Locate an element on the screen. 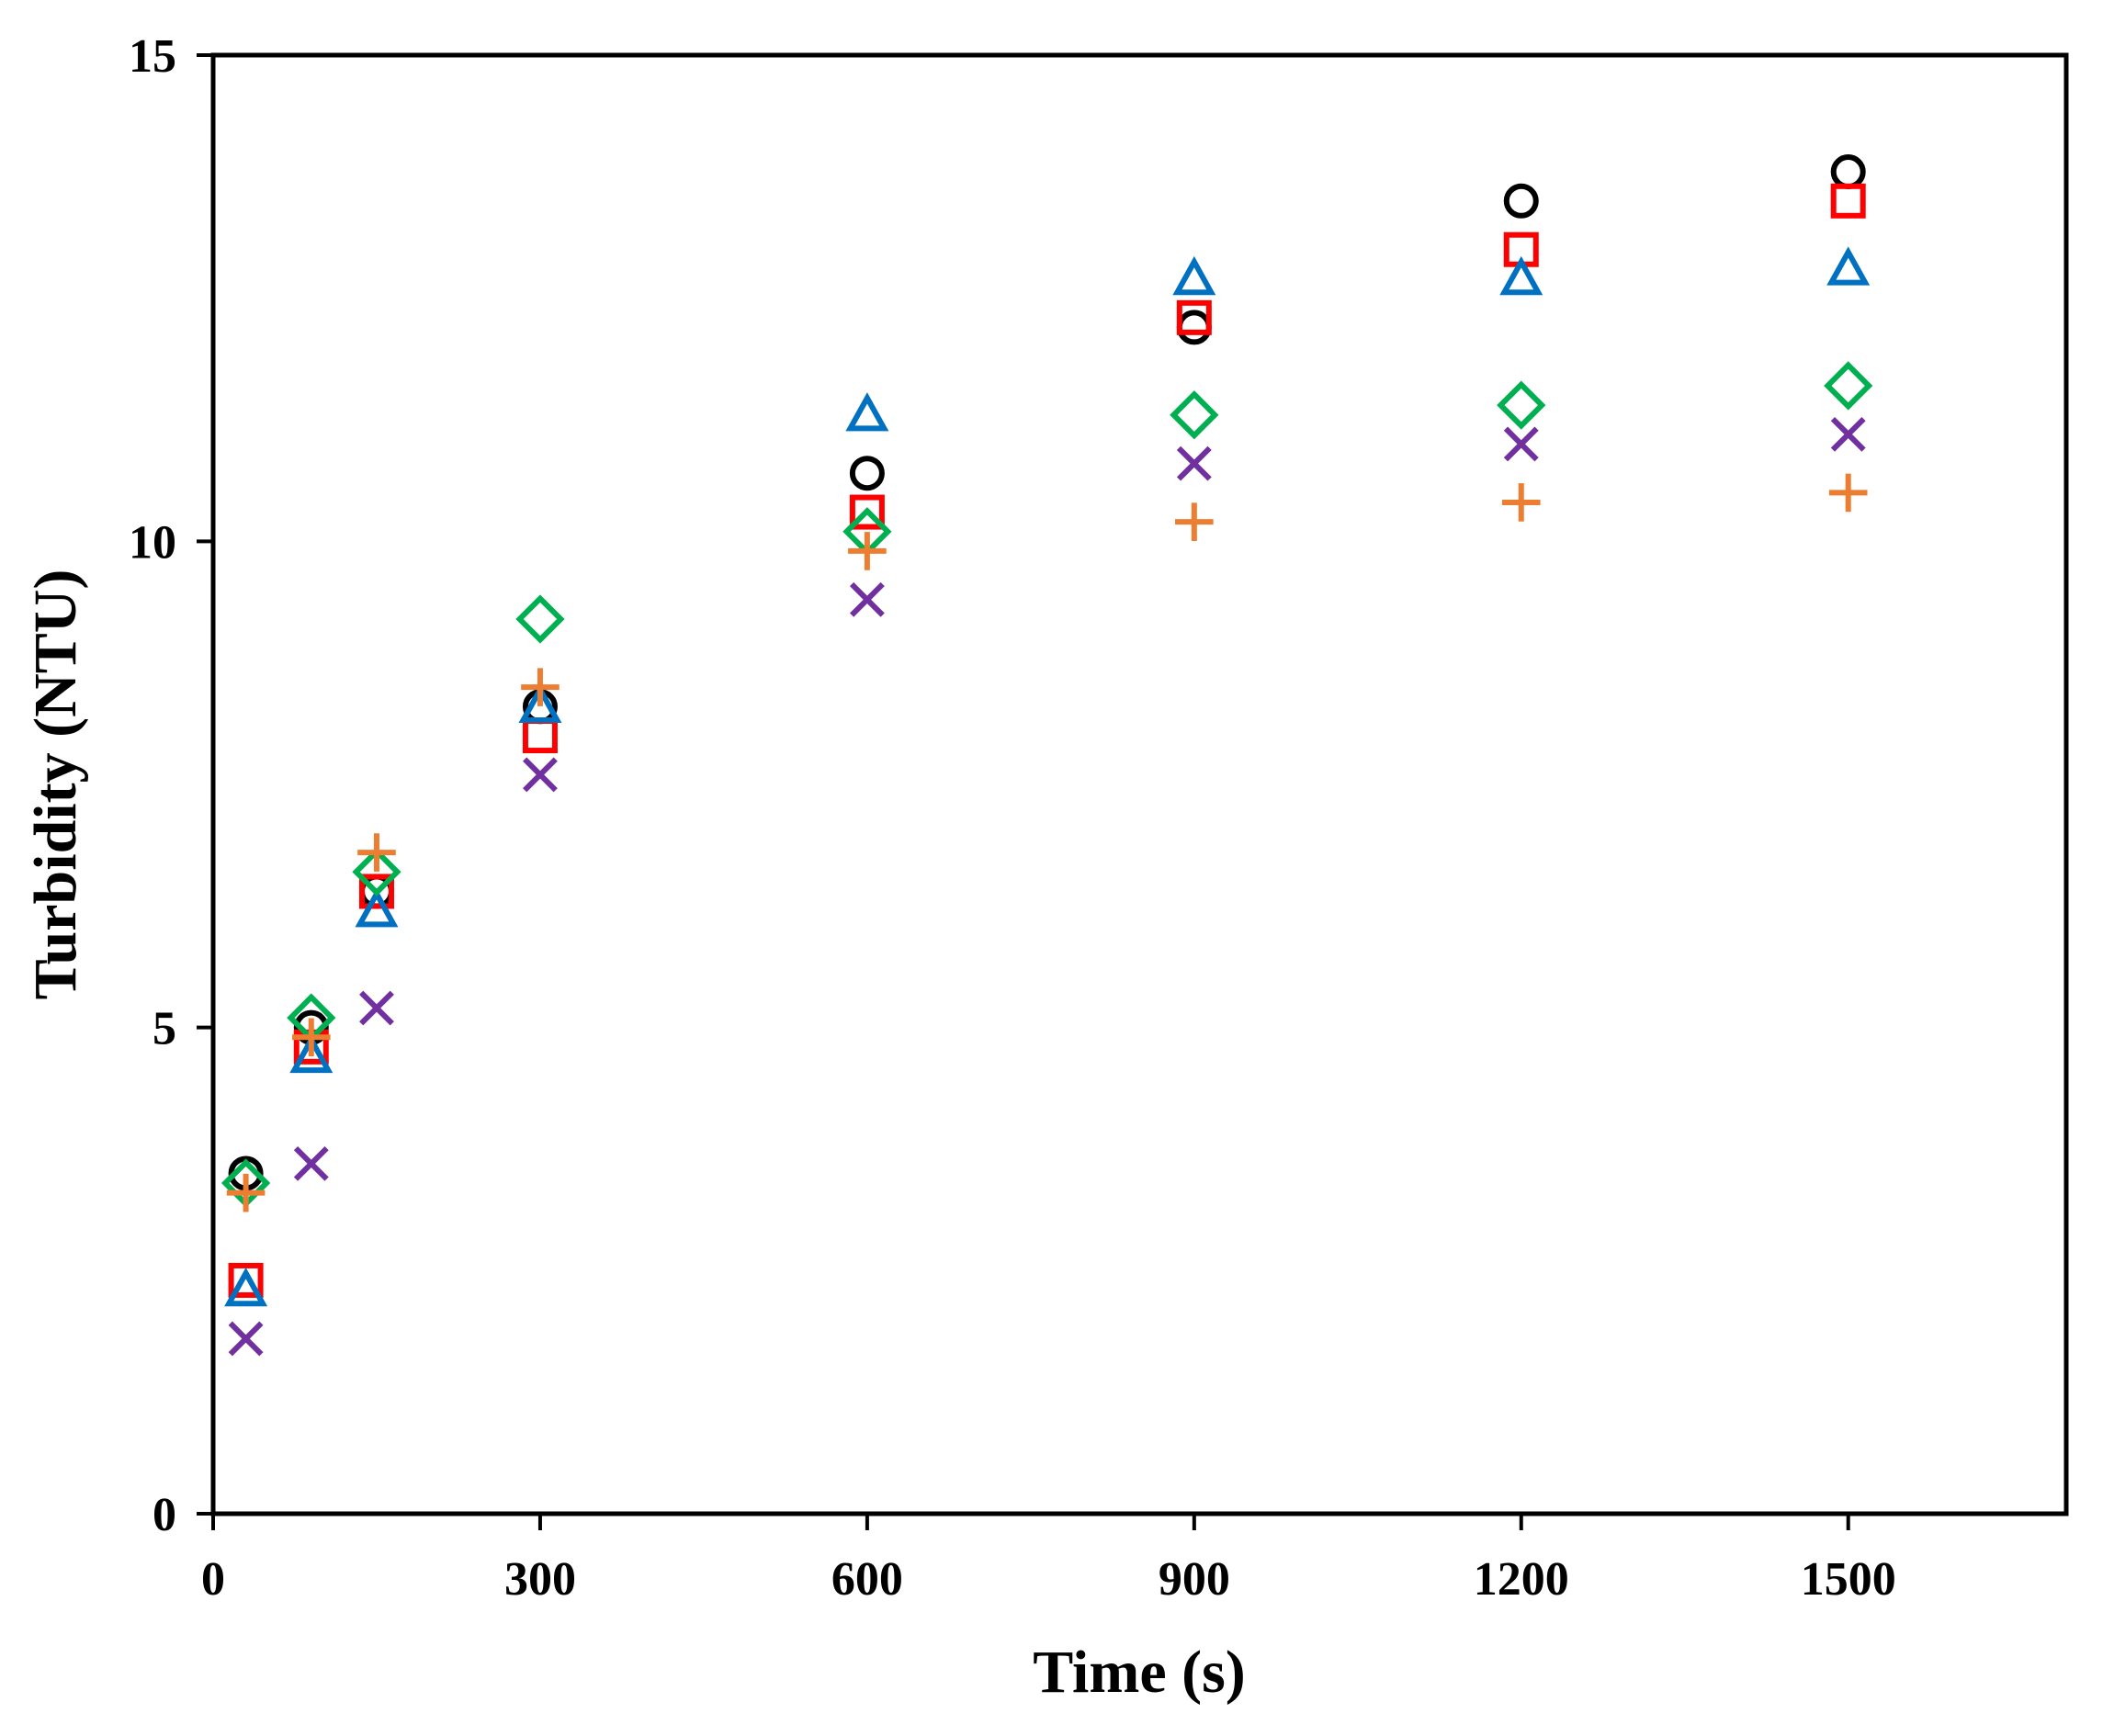 The width and height of the screenshot is (2103, 1736). y-tick-label: 5 is located at coordinates (164, 1029).